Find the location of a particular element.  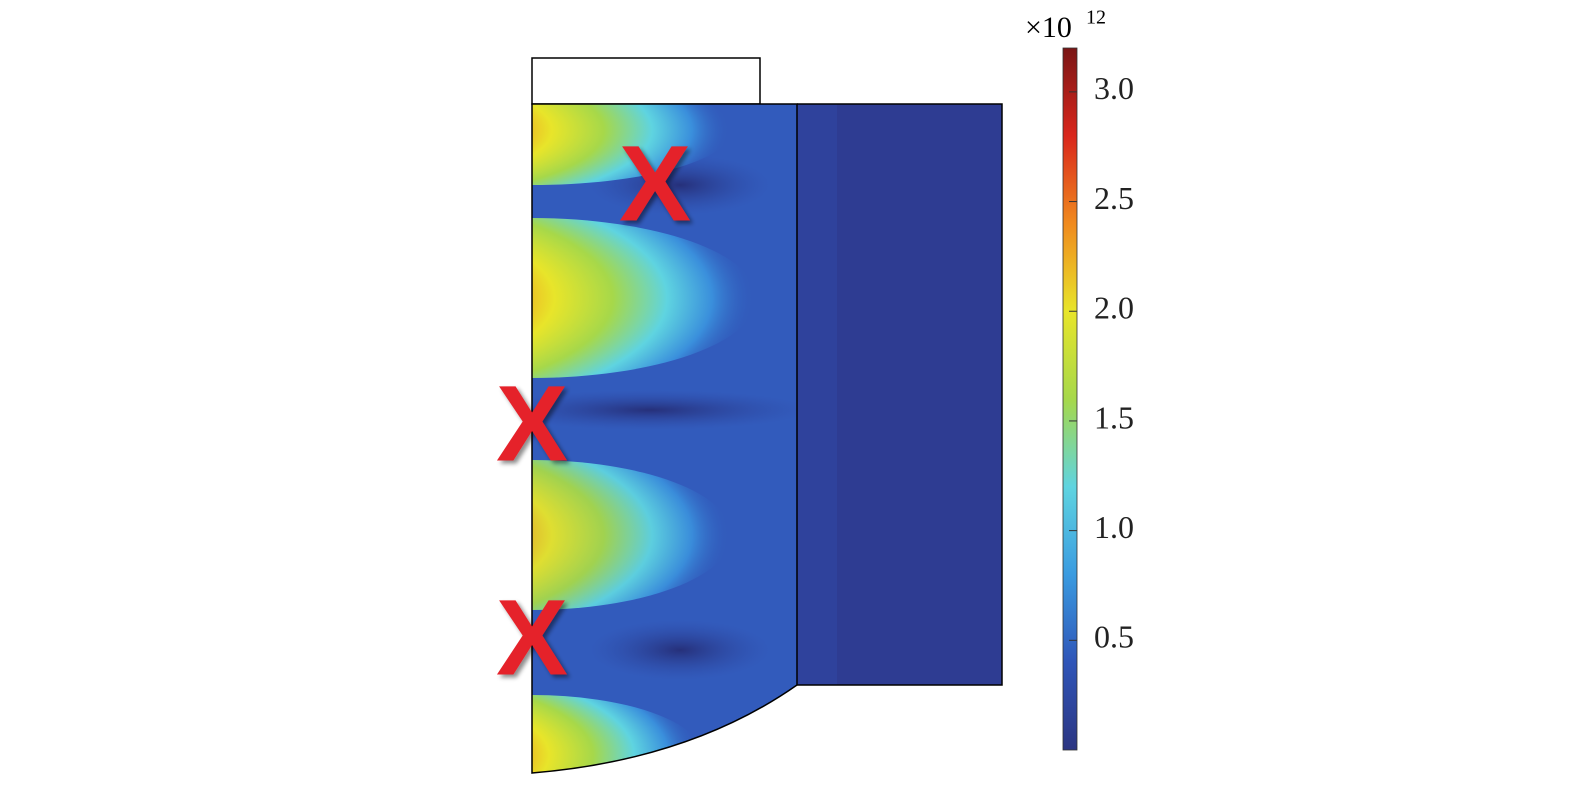

colorbar-ticks: 0.5 1.0 1.5 2.0 2.5 3.0 is located at coordinates (1101, 362).